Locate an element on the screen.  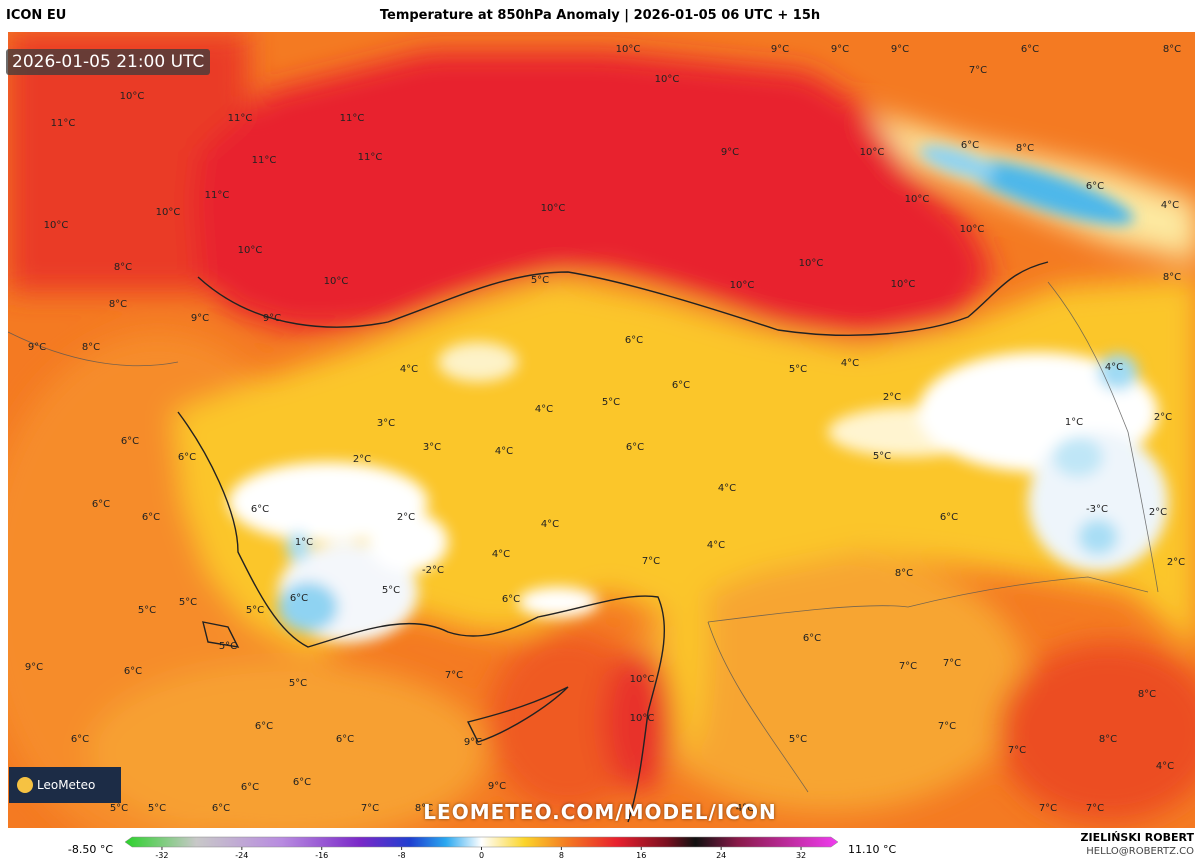
contact: HELLO@ROBERTZ.CO is located at coordinates (1140, 851).